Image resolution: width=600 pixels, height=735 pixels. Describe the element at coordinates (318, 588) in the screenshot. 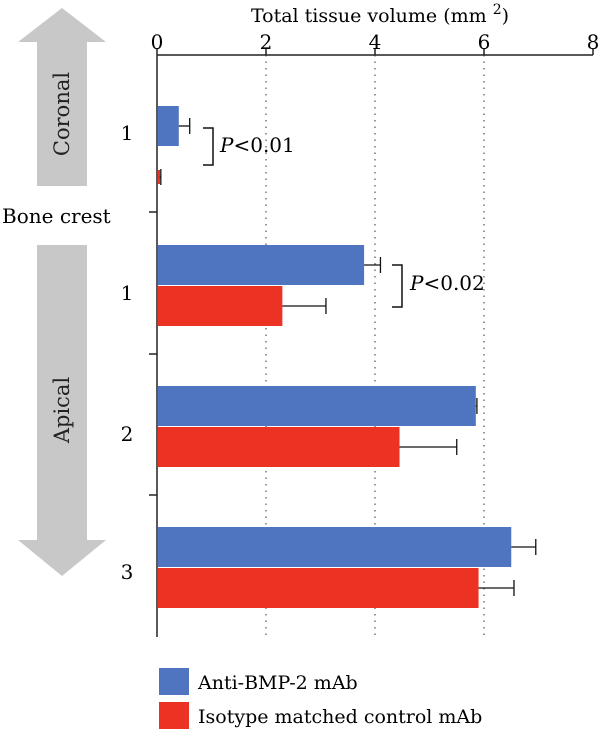

I see `bar-4-isotype` at that location.